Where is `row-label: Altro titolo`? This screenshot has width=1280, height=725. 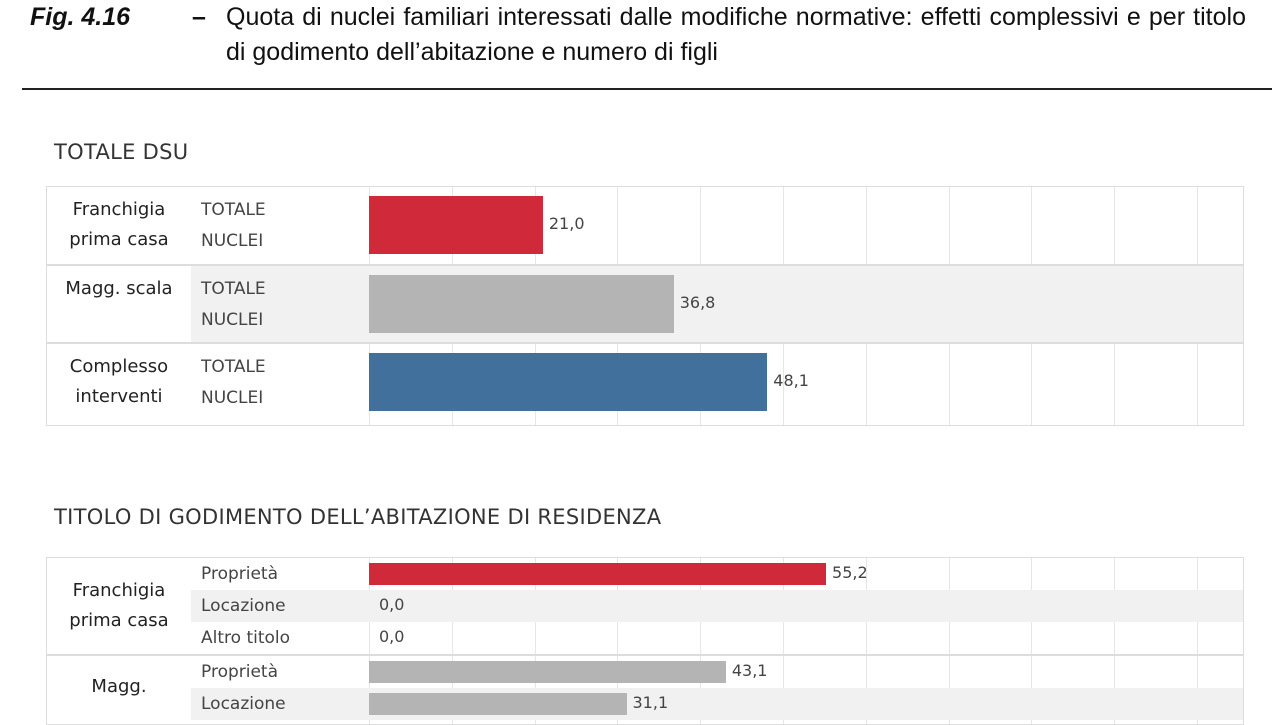 row-label: Altro titolo is located at coordinates (246, 638).